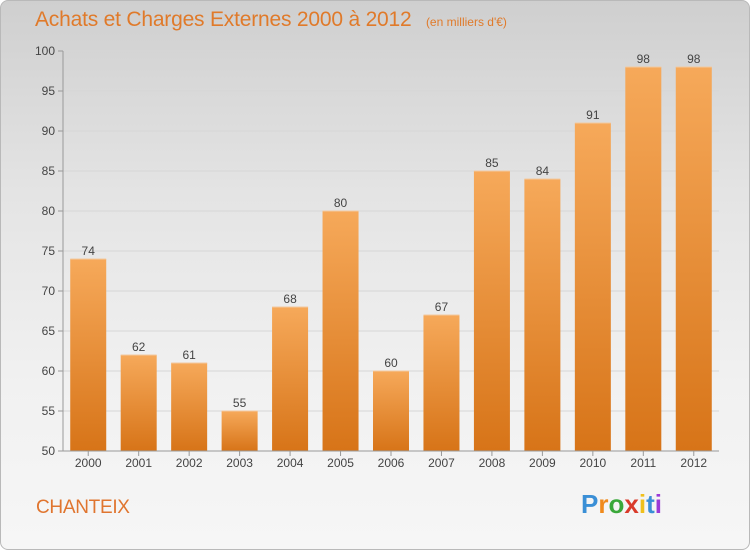 This screenshot has width=750, height=550. Describe the element at coordinates (138, 463) in the screenshot. I see `x-tick-label: 2001` at that location.